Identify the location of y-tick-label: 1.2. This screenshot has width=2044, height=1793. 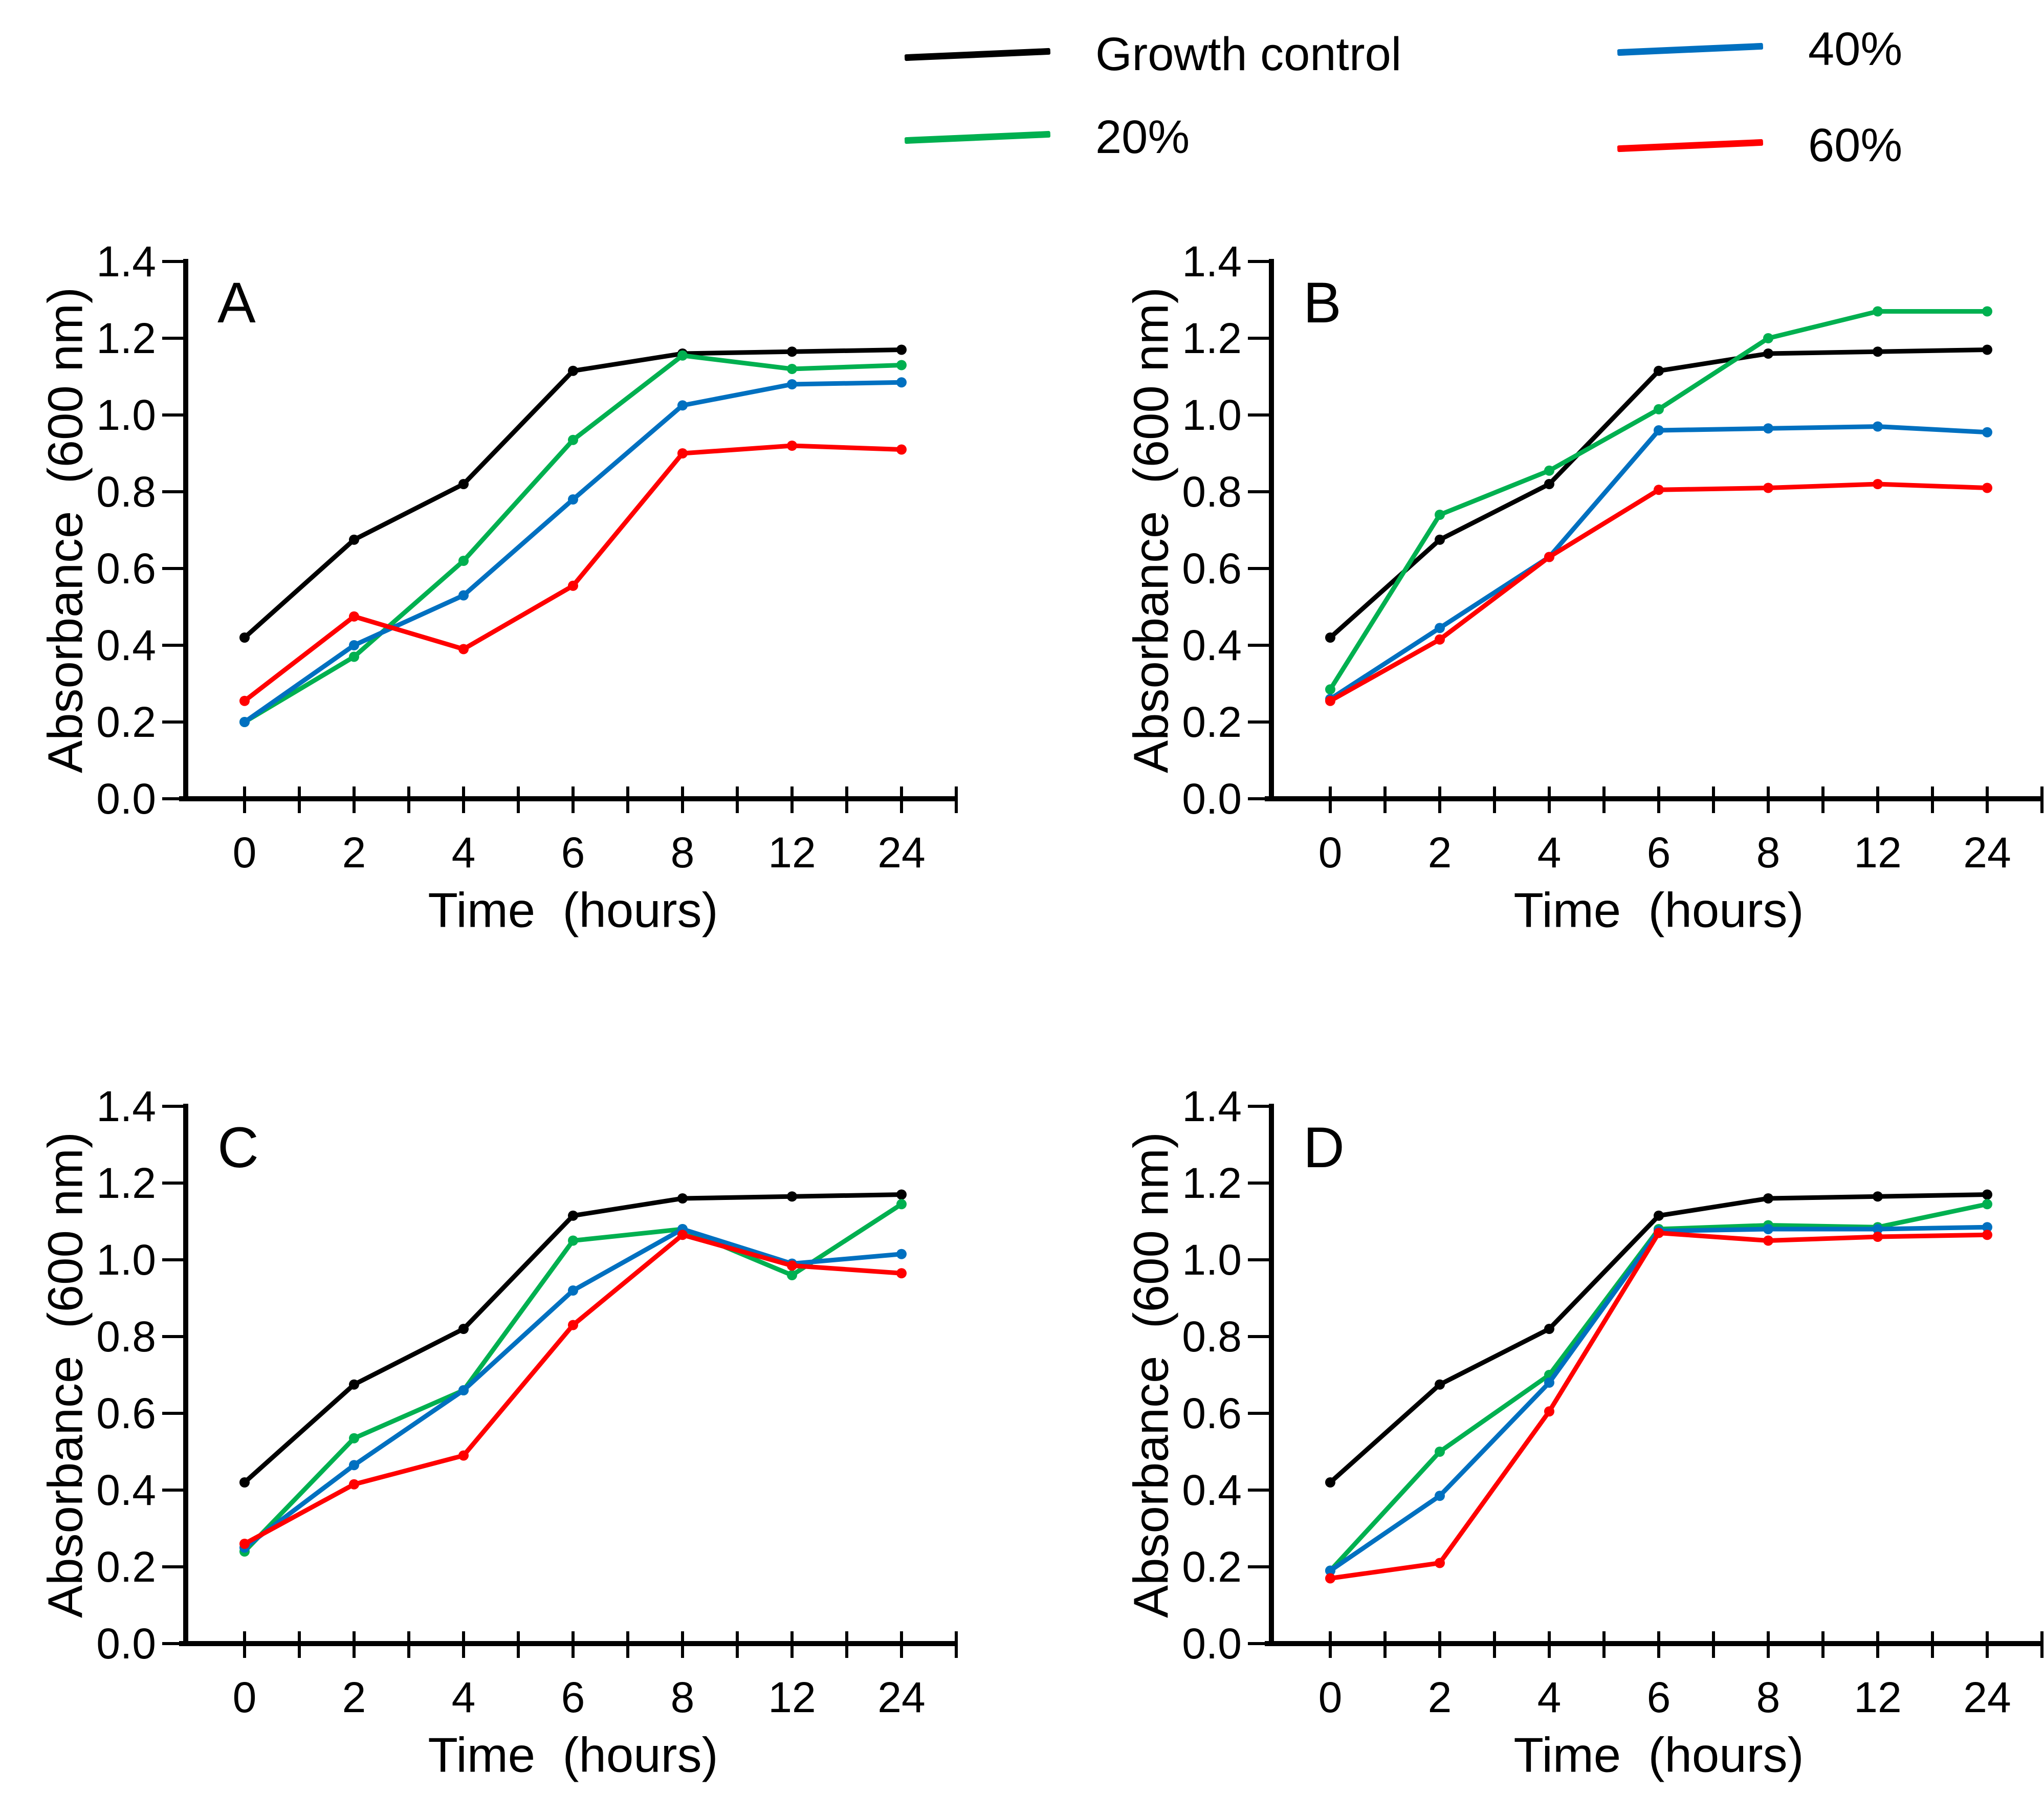
(1212, 1183).